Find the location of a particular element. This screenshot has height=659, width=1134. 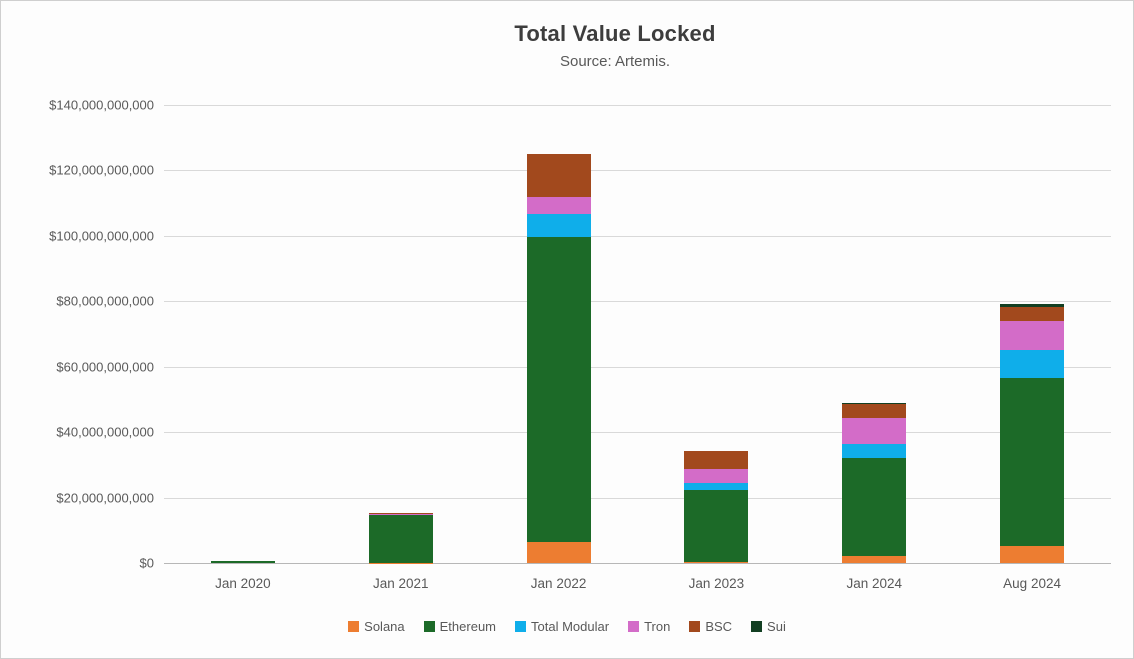

legend-item: BSC is located at coordinates (710, 626).